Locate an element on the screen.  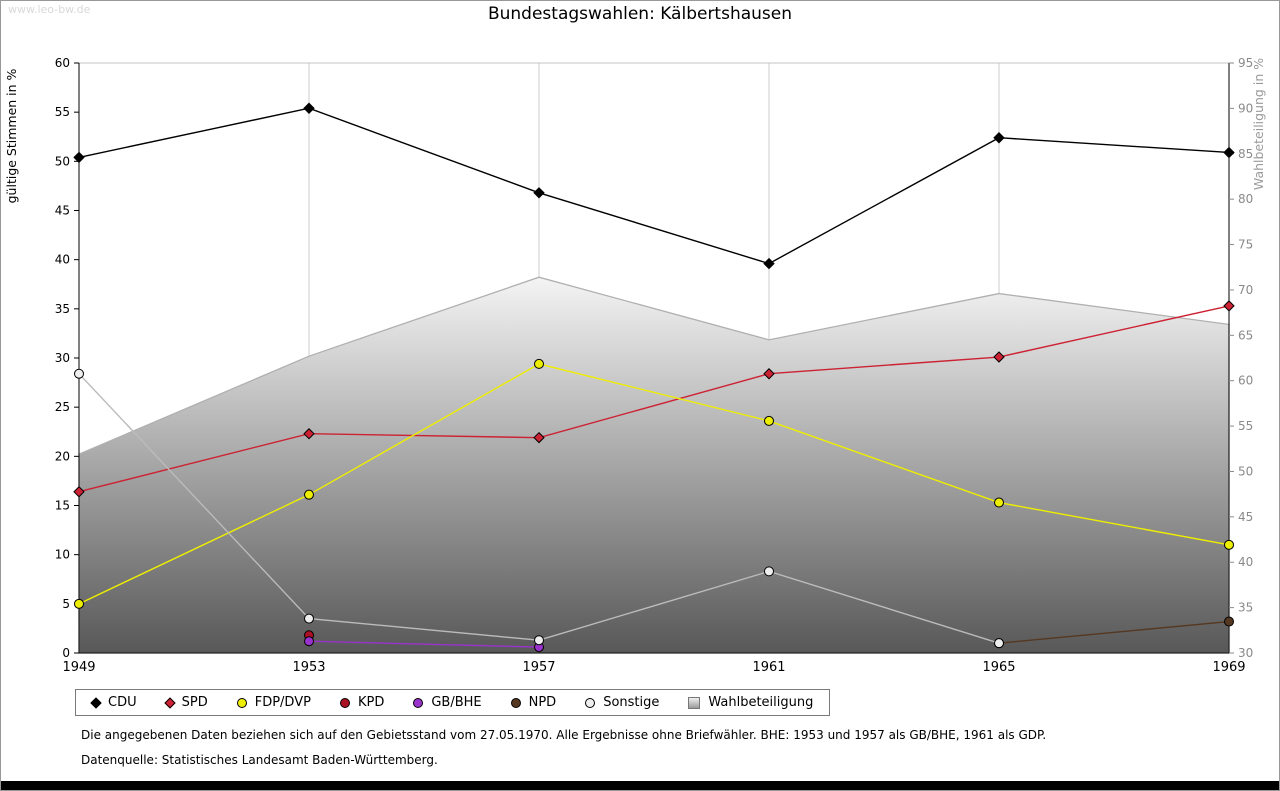
gb-bhe-point is located at coordinates (309, 641).